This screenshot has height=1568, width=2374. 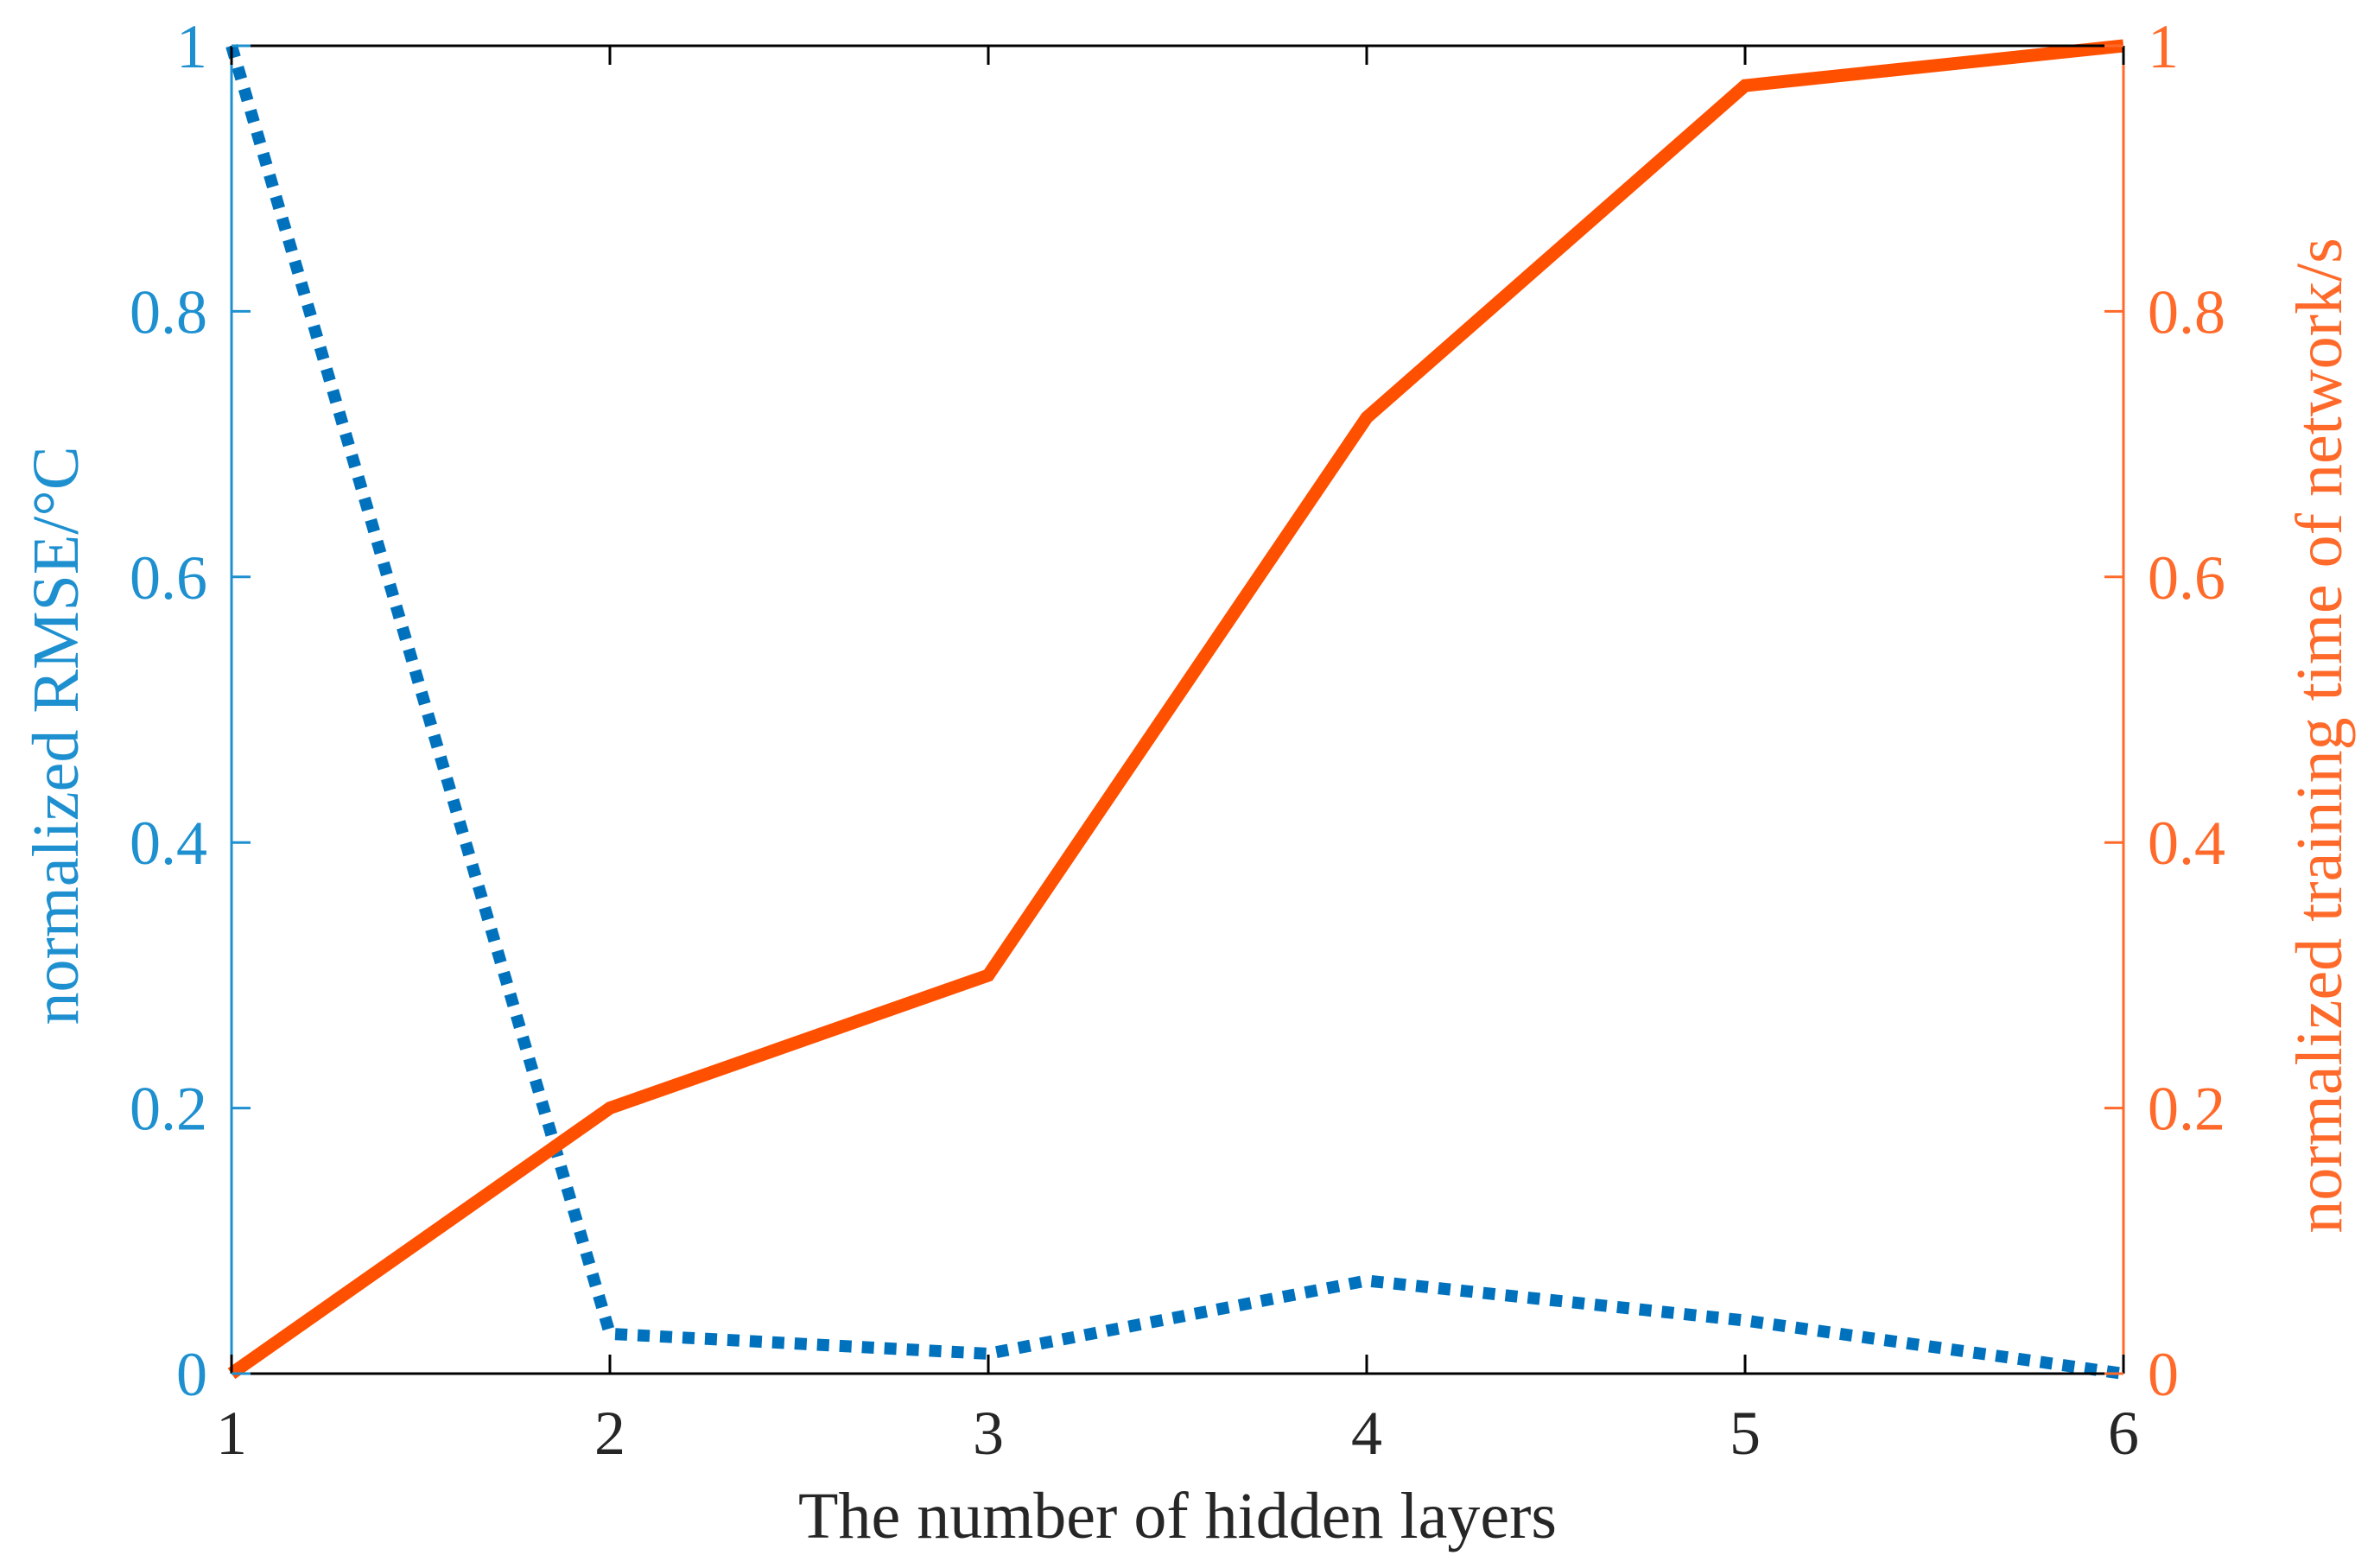 What do you see at coordinates (168, 1109) in the screenshot?
I see `y-left-tick-label: 0.2` at bounding box center [168, 1109].